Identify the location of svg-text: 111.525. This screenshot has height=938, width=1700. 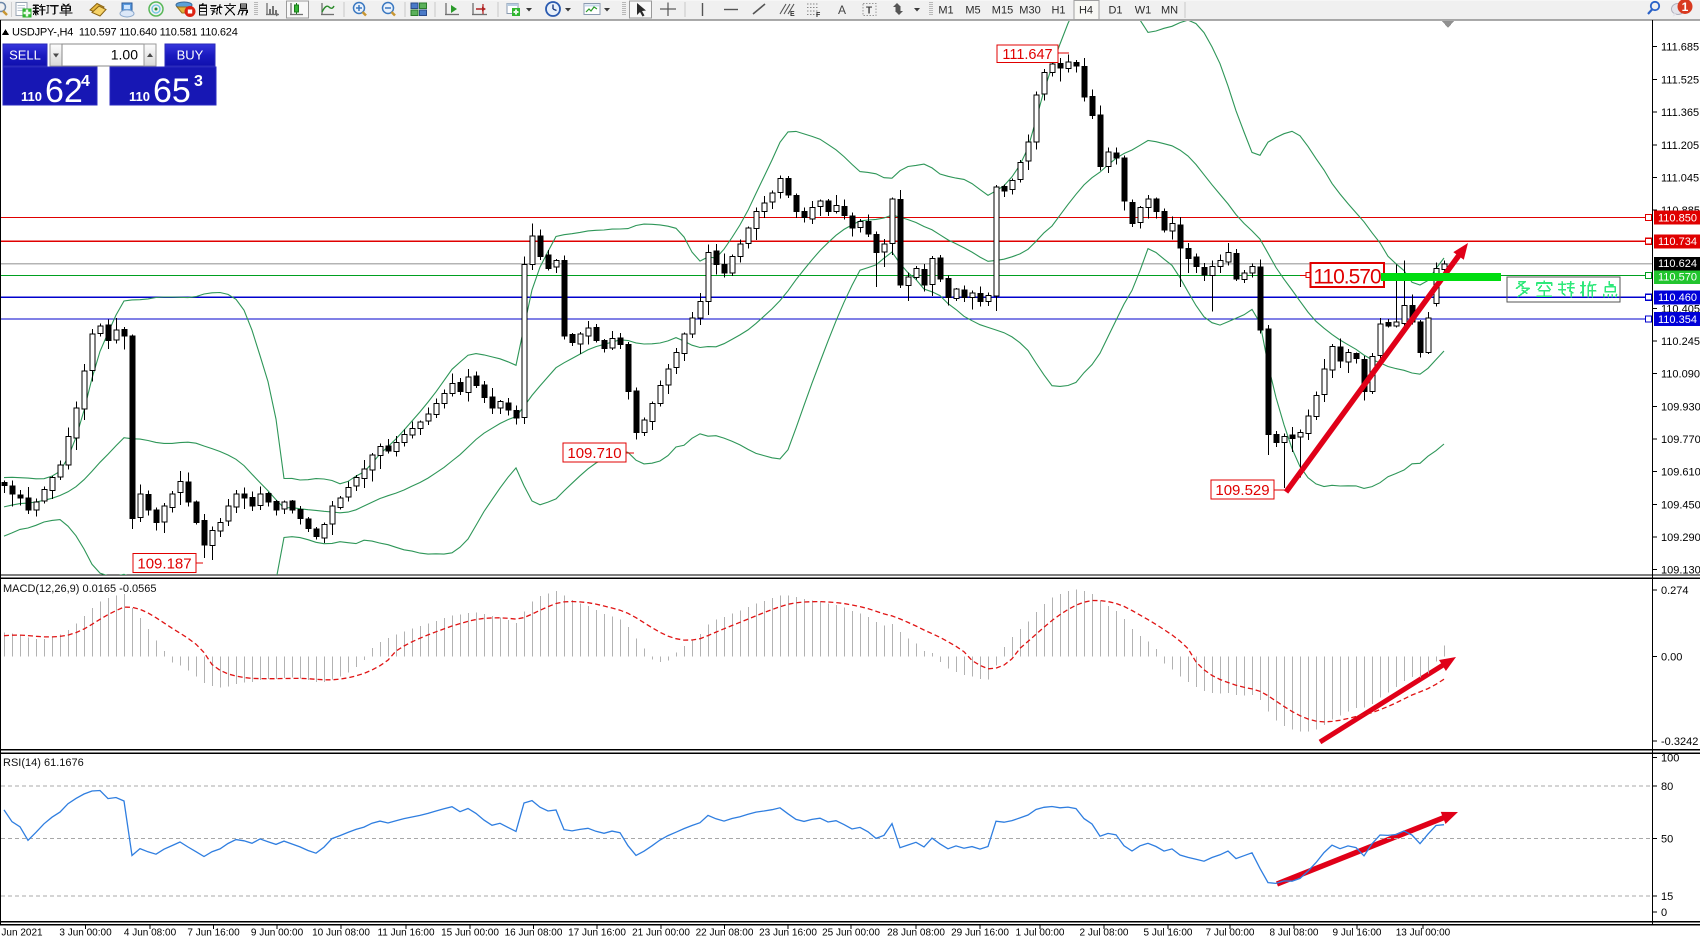
(1680, 80).